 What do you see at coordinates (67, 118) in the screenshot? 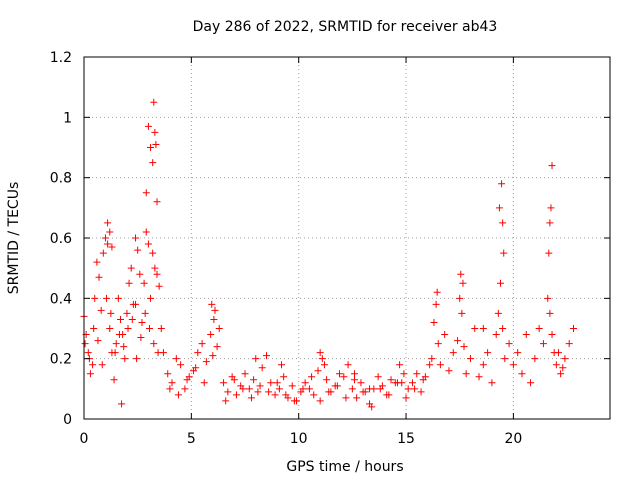
I see `y-tick-label: 1` at bounding box center [67, 118].